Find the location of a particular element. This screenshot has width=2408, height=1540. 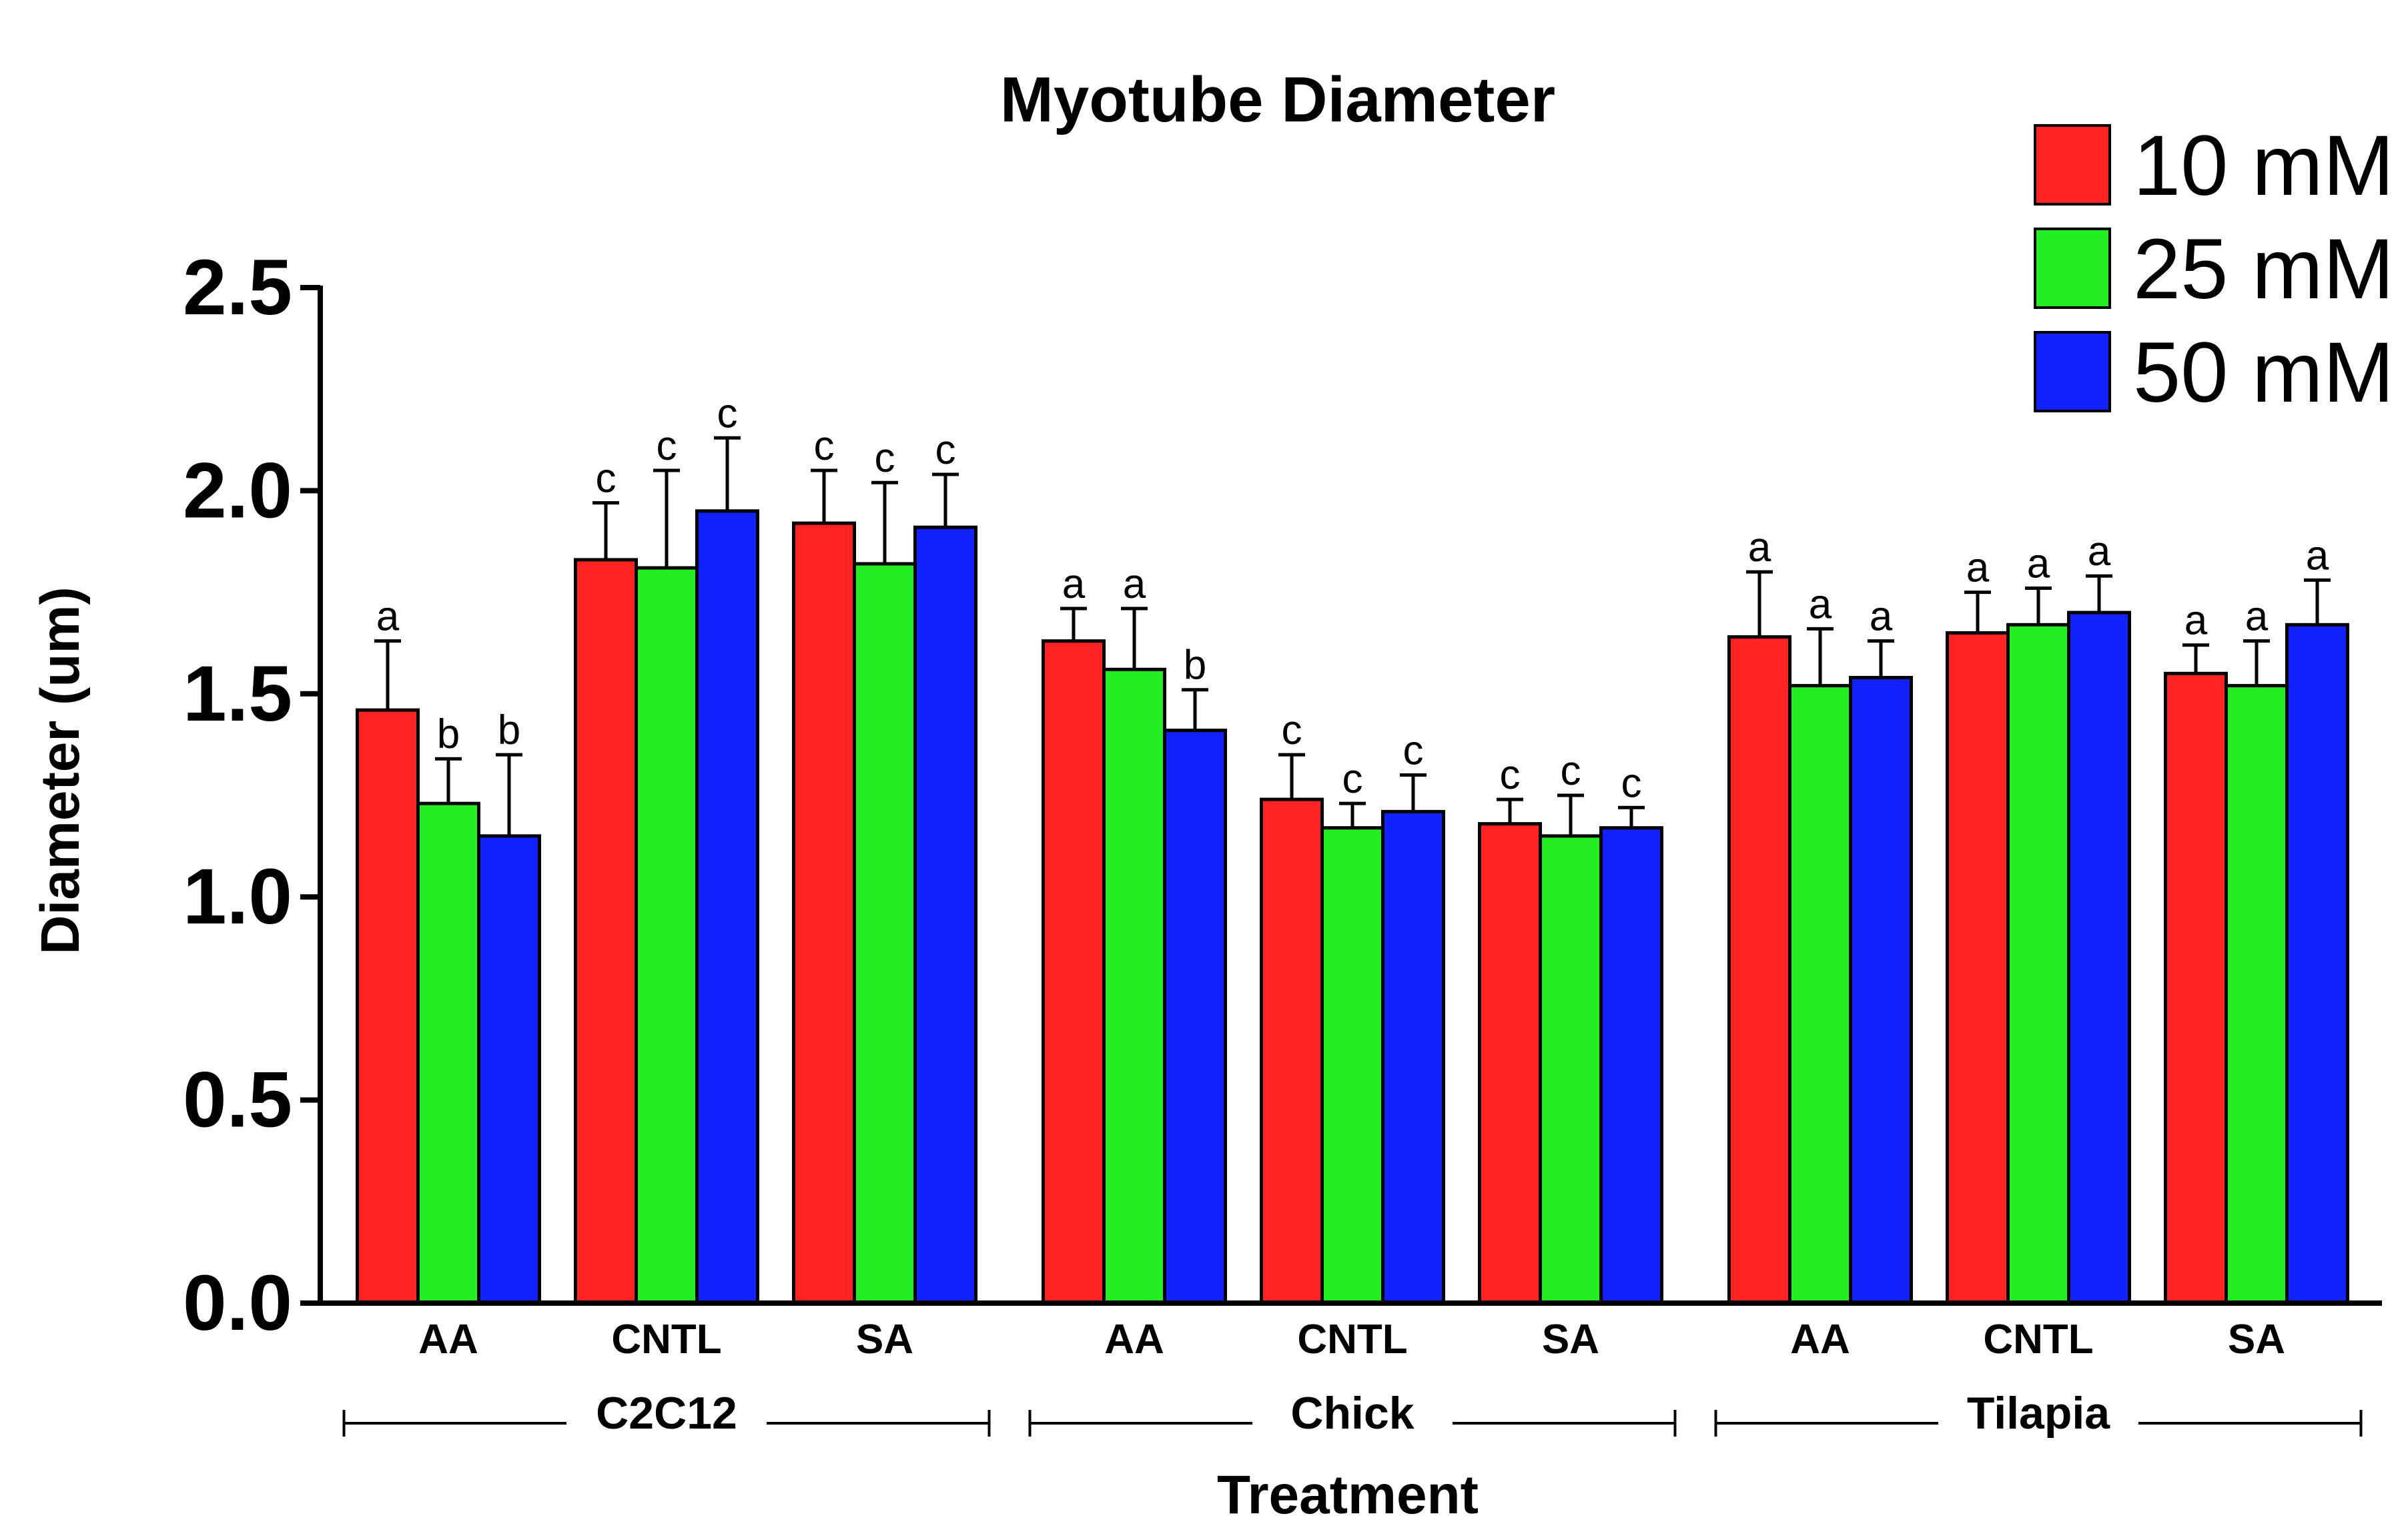

group-label: Tilapia is located at coordinates (2039, 1413).